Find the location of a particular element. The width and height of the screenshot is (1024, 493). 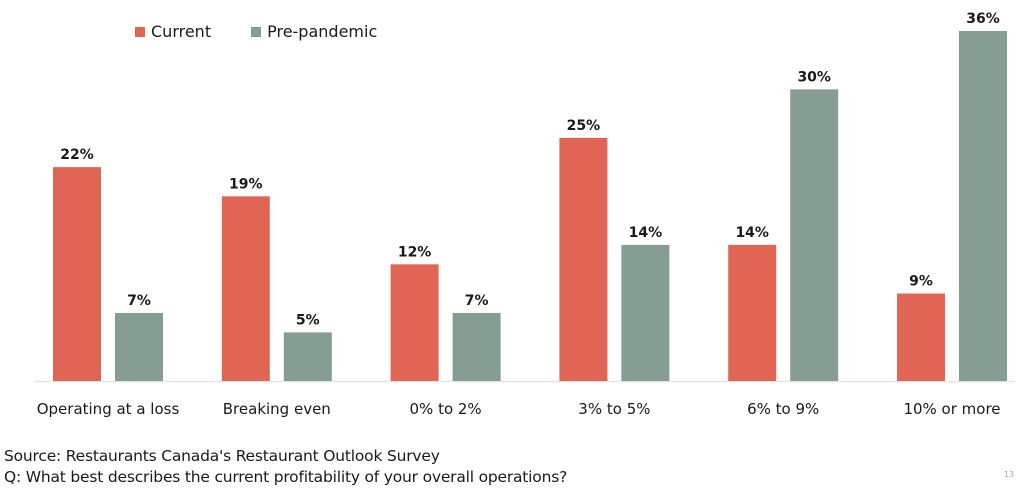

legend-label-pre-pandemic: Pre-pandemic is located at coordinates (322, 31).